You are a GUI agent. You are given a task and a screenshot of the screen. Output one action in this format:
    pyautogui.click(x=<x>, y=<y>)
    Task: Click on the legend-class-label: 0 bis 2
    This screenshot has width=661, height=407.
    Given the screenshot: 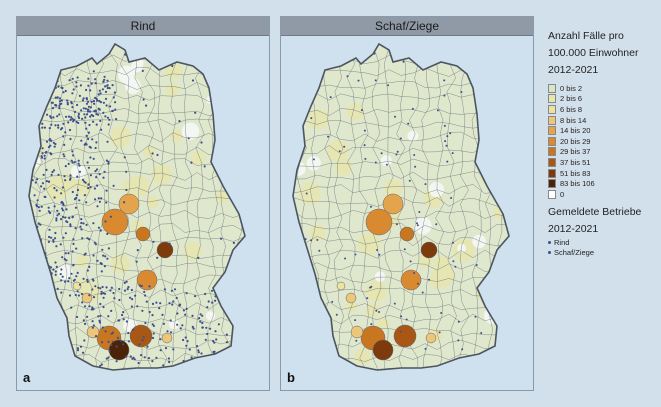 What is the action you would take?
    pyautogui.click(x=571, y=88)
    